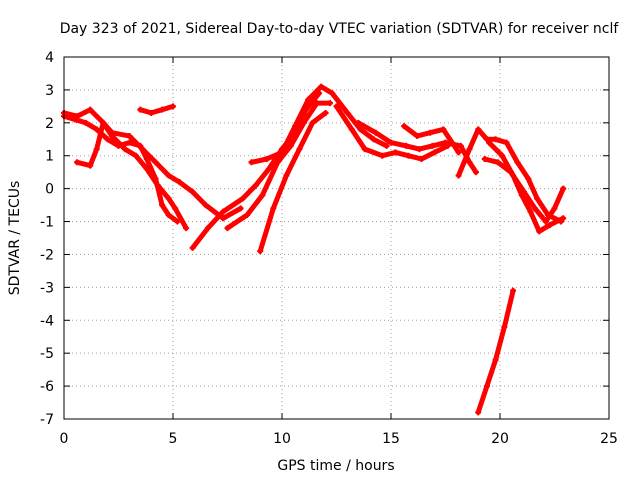 This screenshot has height=480, width=640. I want to click on series-track-g, so click(293, 182).